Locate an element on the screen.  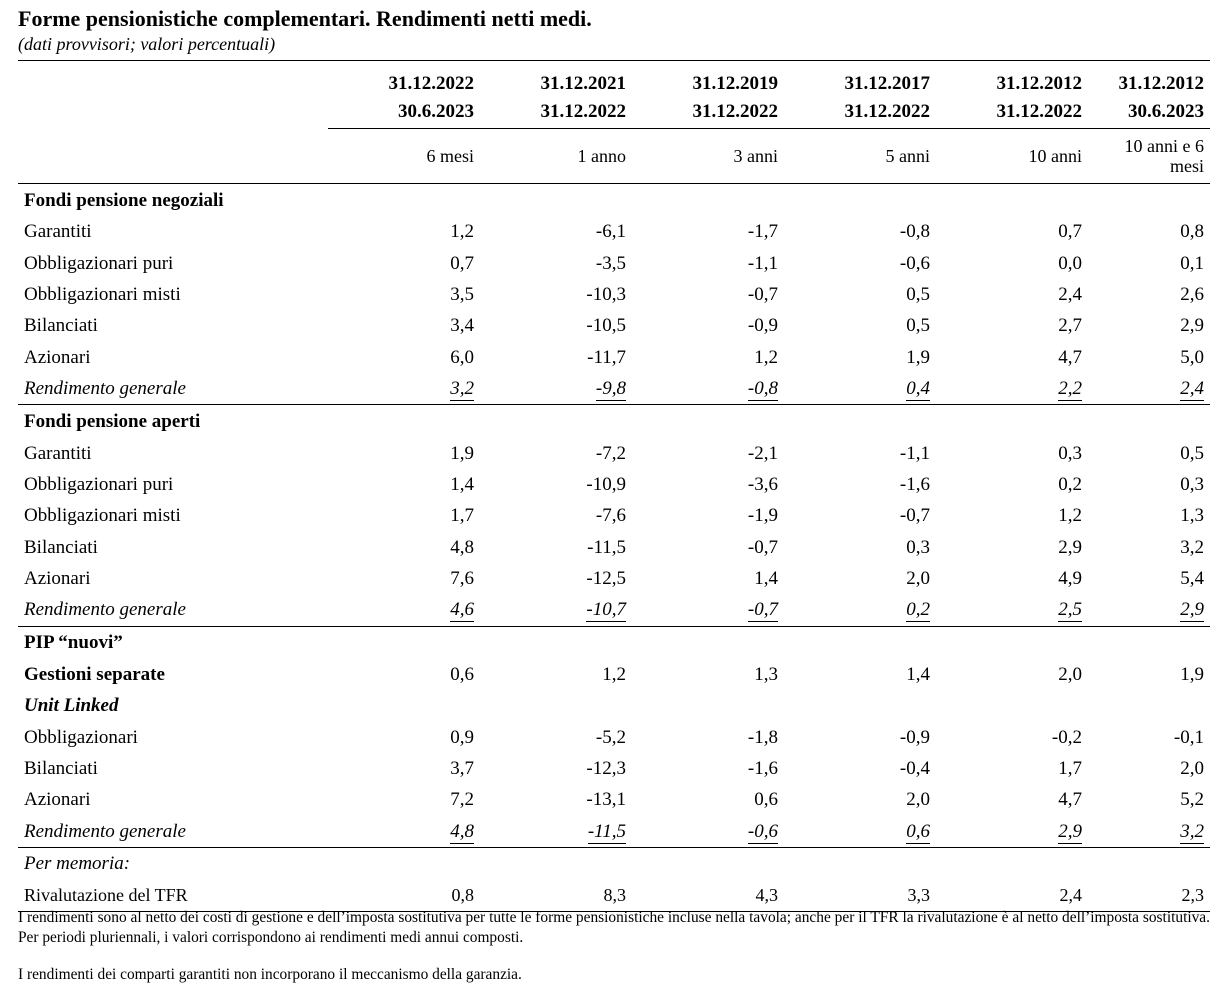
cell-value: 3,7 is located at coordinates (462, 769).